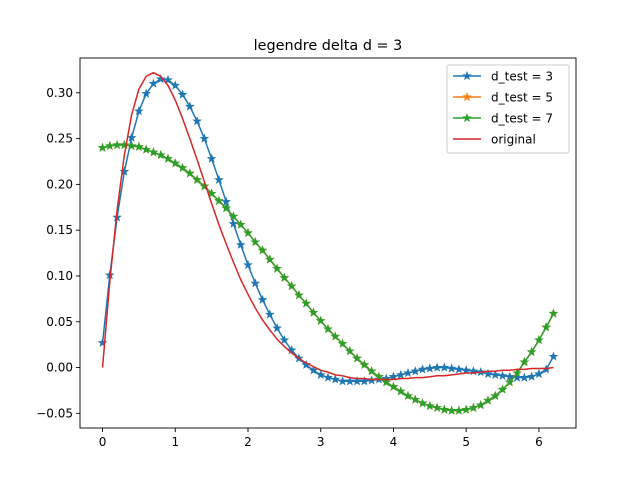 The height and width of the screenshot is (480, 640). I want to click on y-axis: −0.05 0.00 0.05 0.10 0.15 0.20 0.25 0.30, so click(58, 253).